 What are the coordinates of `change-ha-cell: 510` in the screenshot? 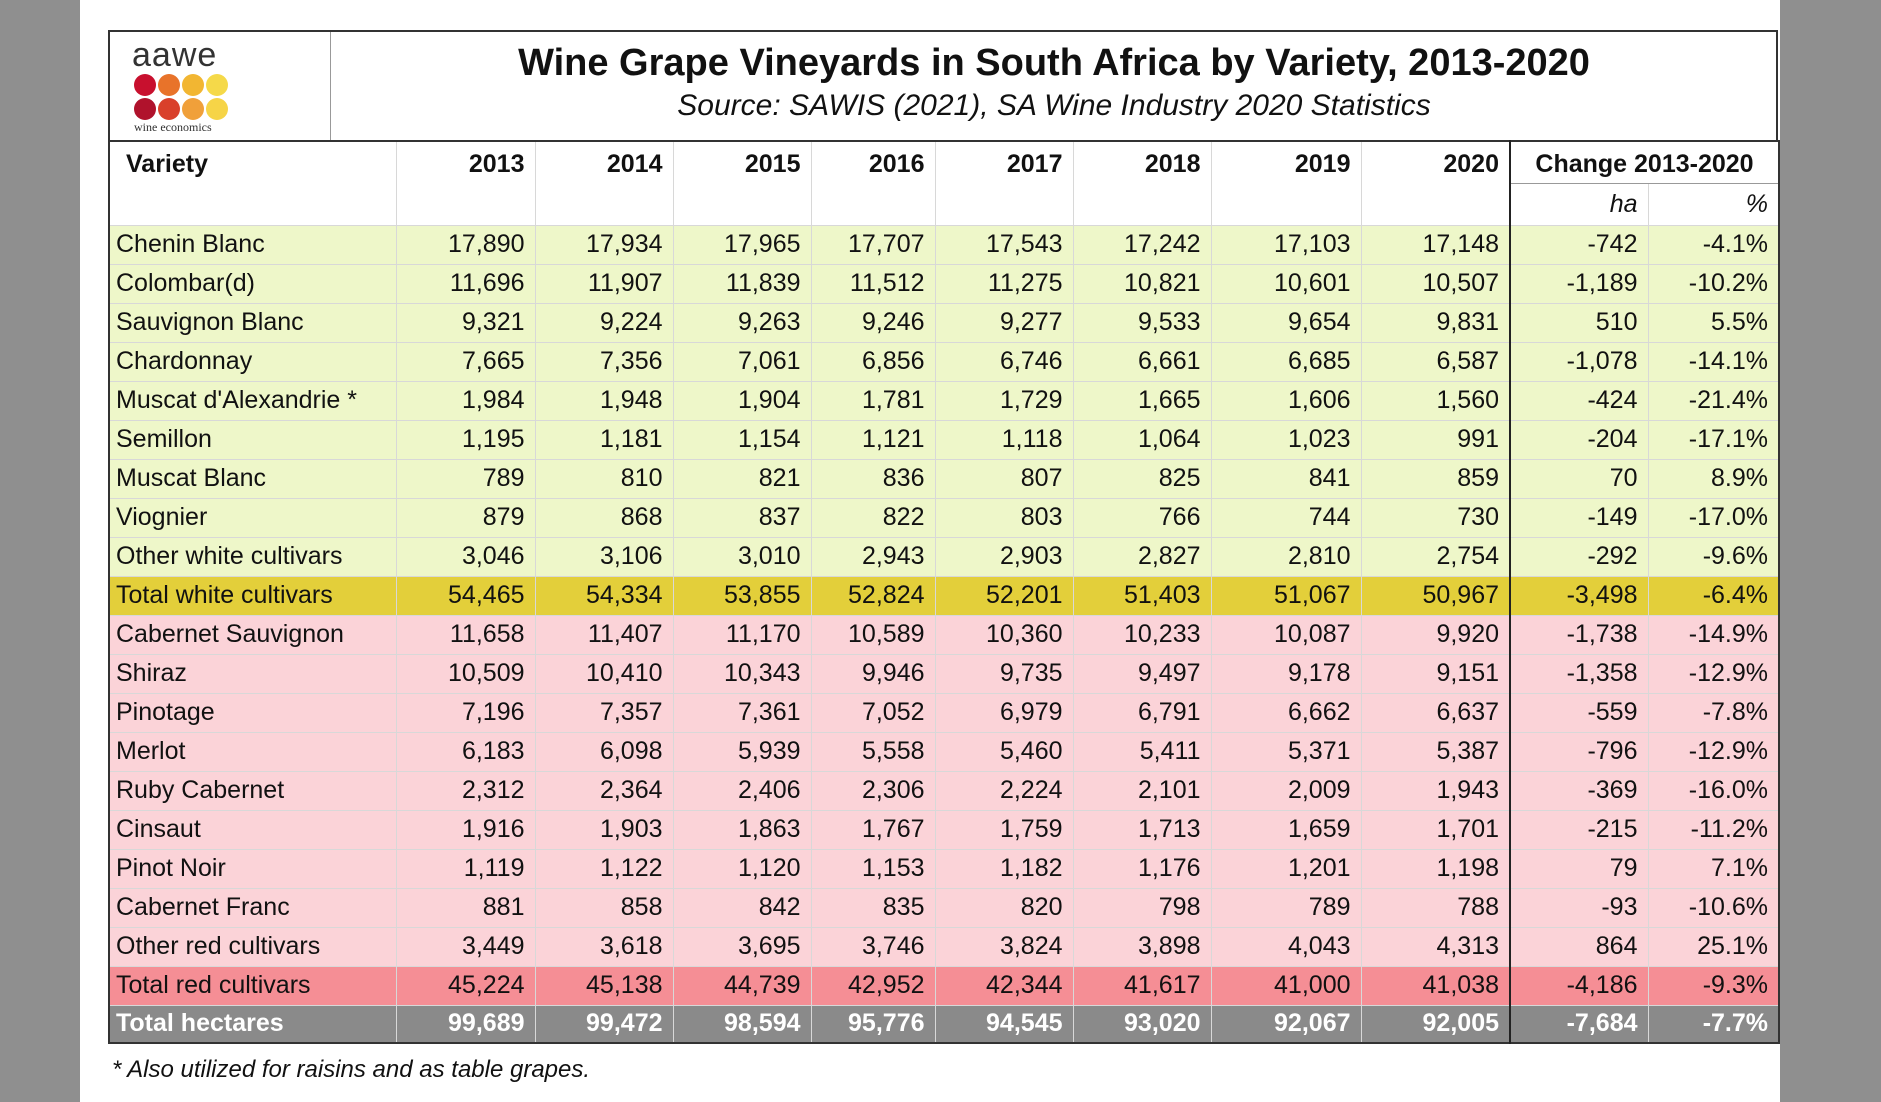 It's located at (1579, 322).